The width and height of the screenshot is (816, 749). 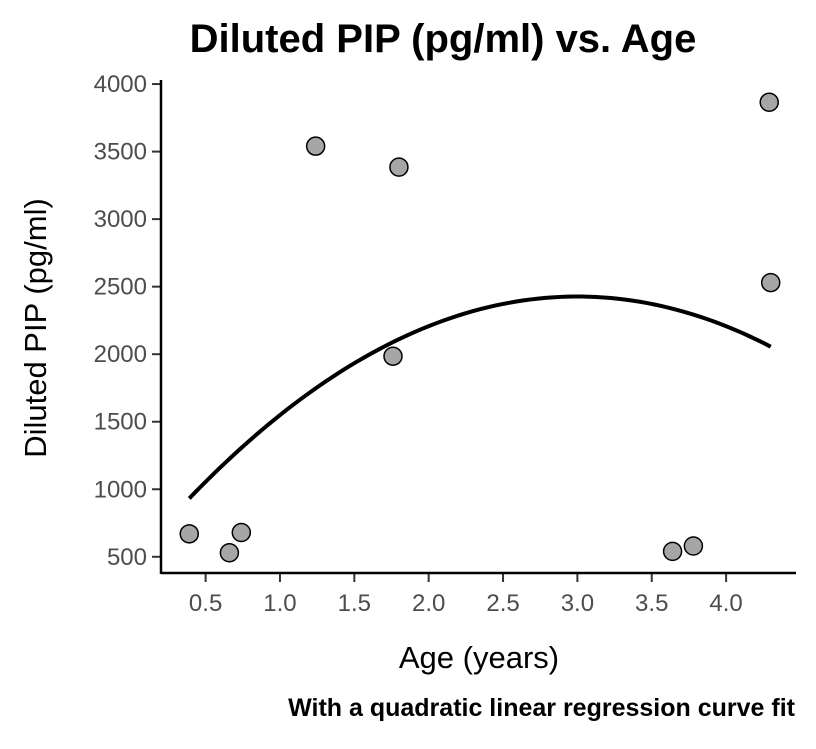 I want to click on x-tick-label: 1.5, so click(x=354, y=603).